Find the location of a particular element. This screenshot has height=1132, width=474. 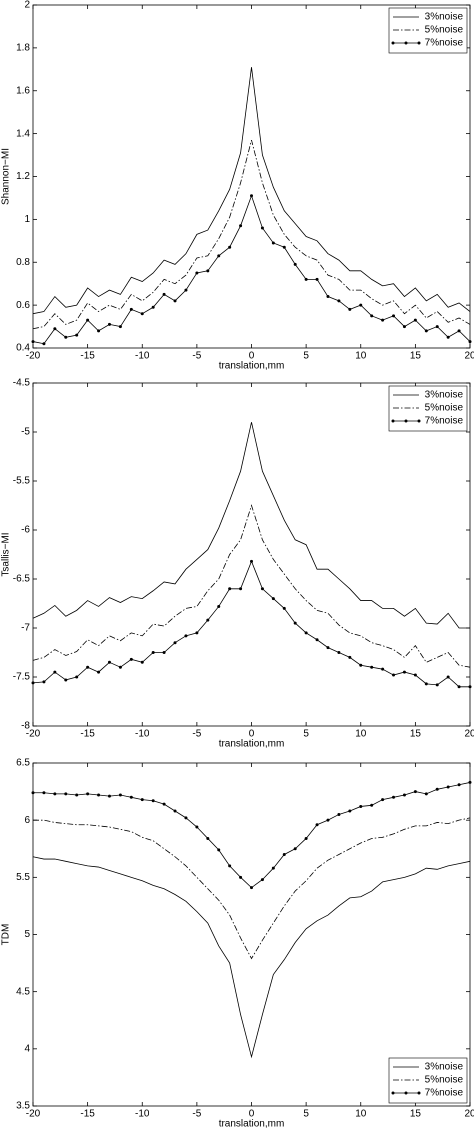

y-tick-label: 5.5 is located at coordinates (23, 877).